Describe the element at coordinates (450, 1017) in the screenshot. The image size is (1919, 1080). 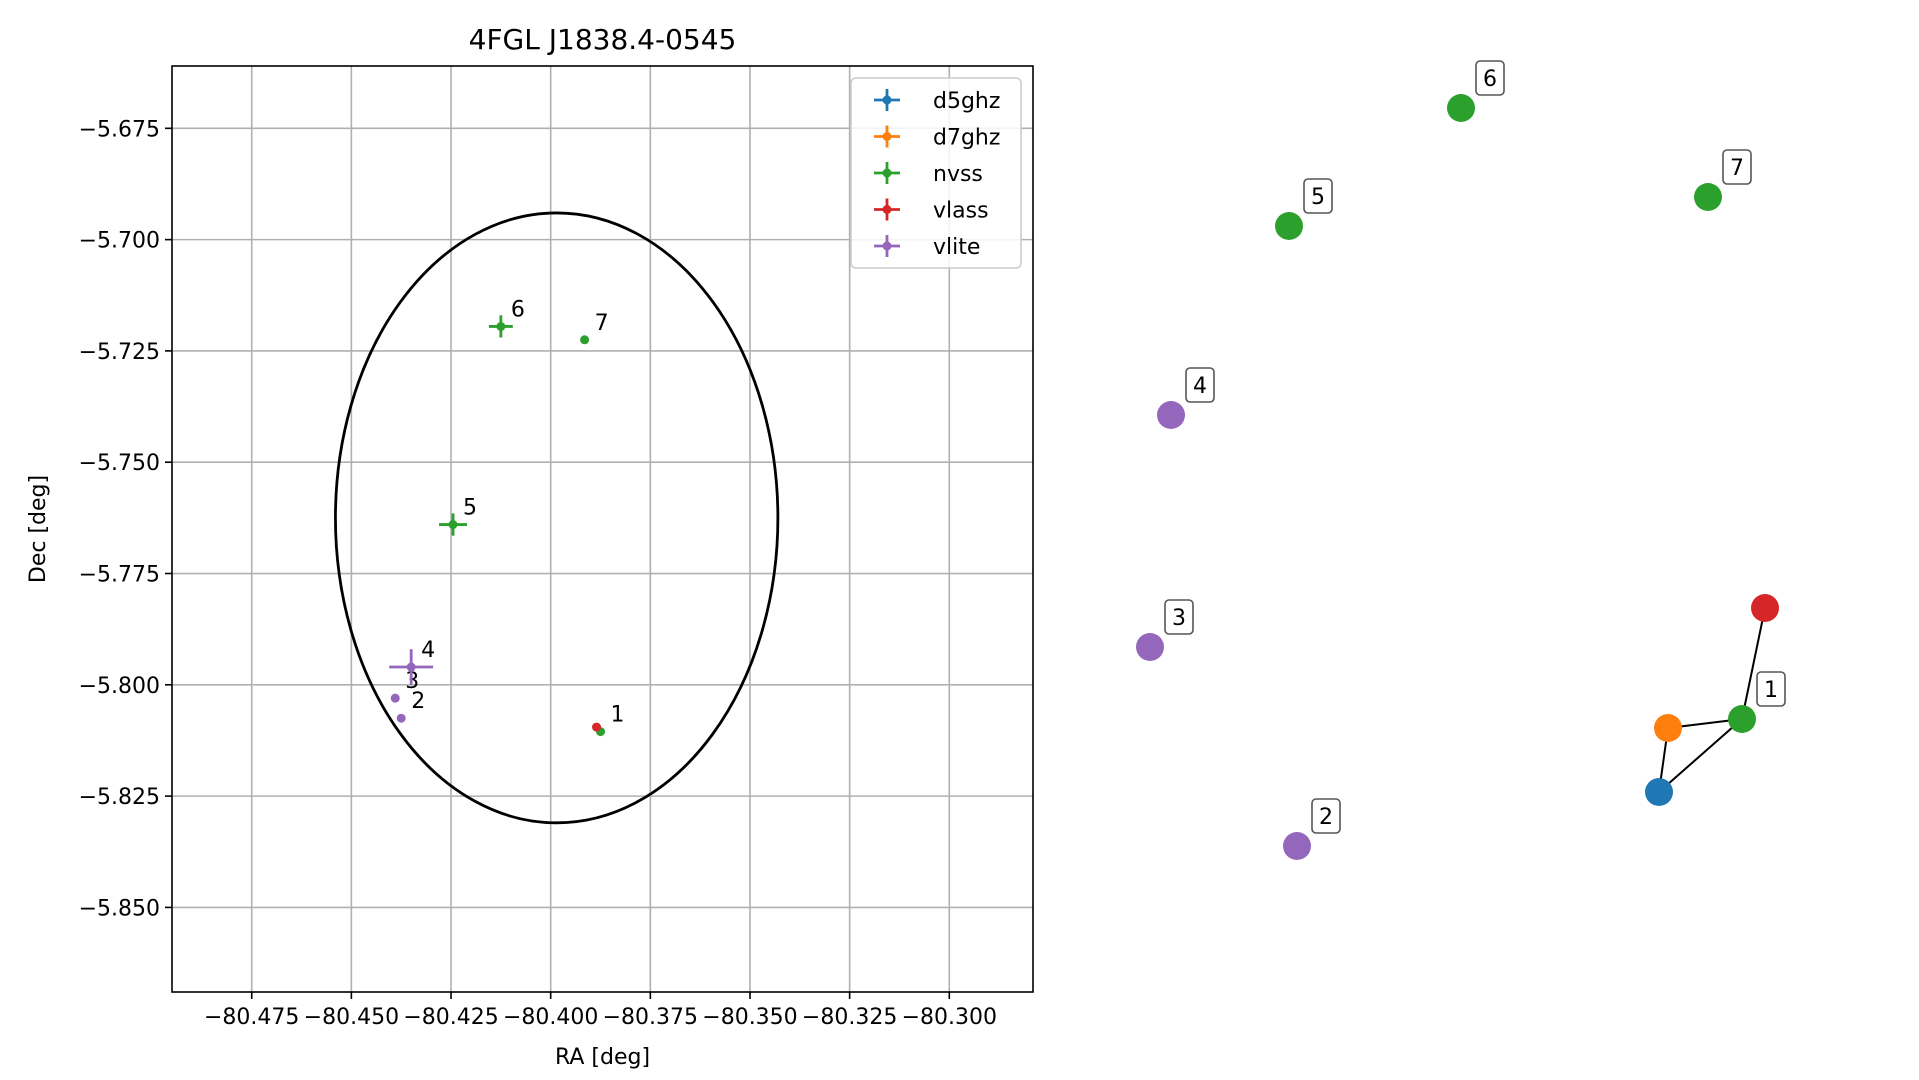
I see `x-tick-label: −80.425` at that location.